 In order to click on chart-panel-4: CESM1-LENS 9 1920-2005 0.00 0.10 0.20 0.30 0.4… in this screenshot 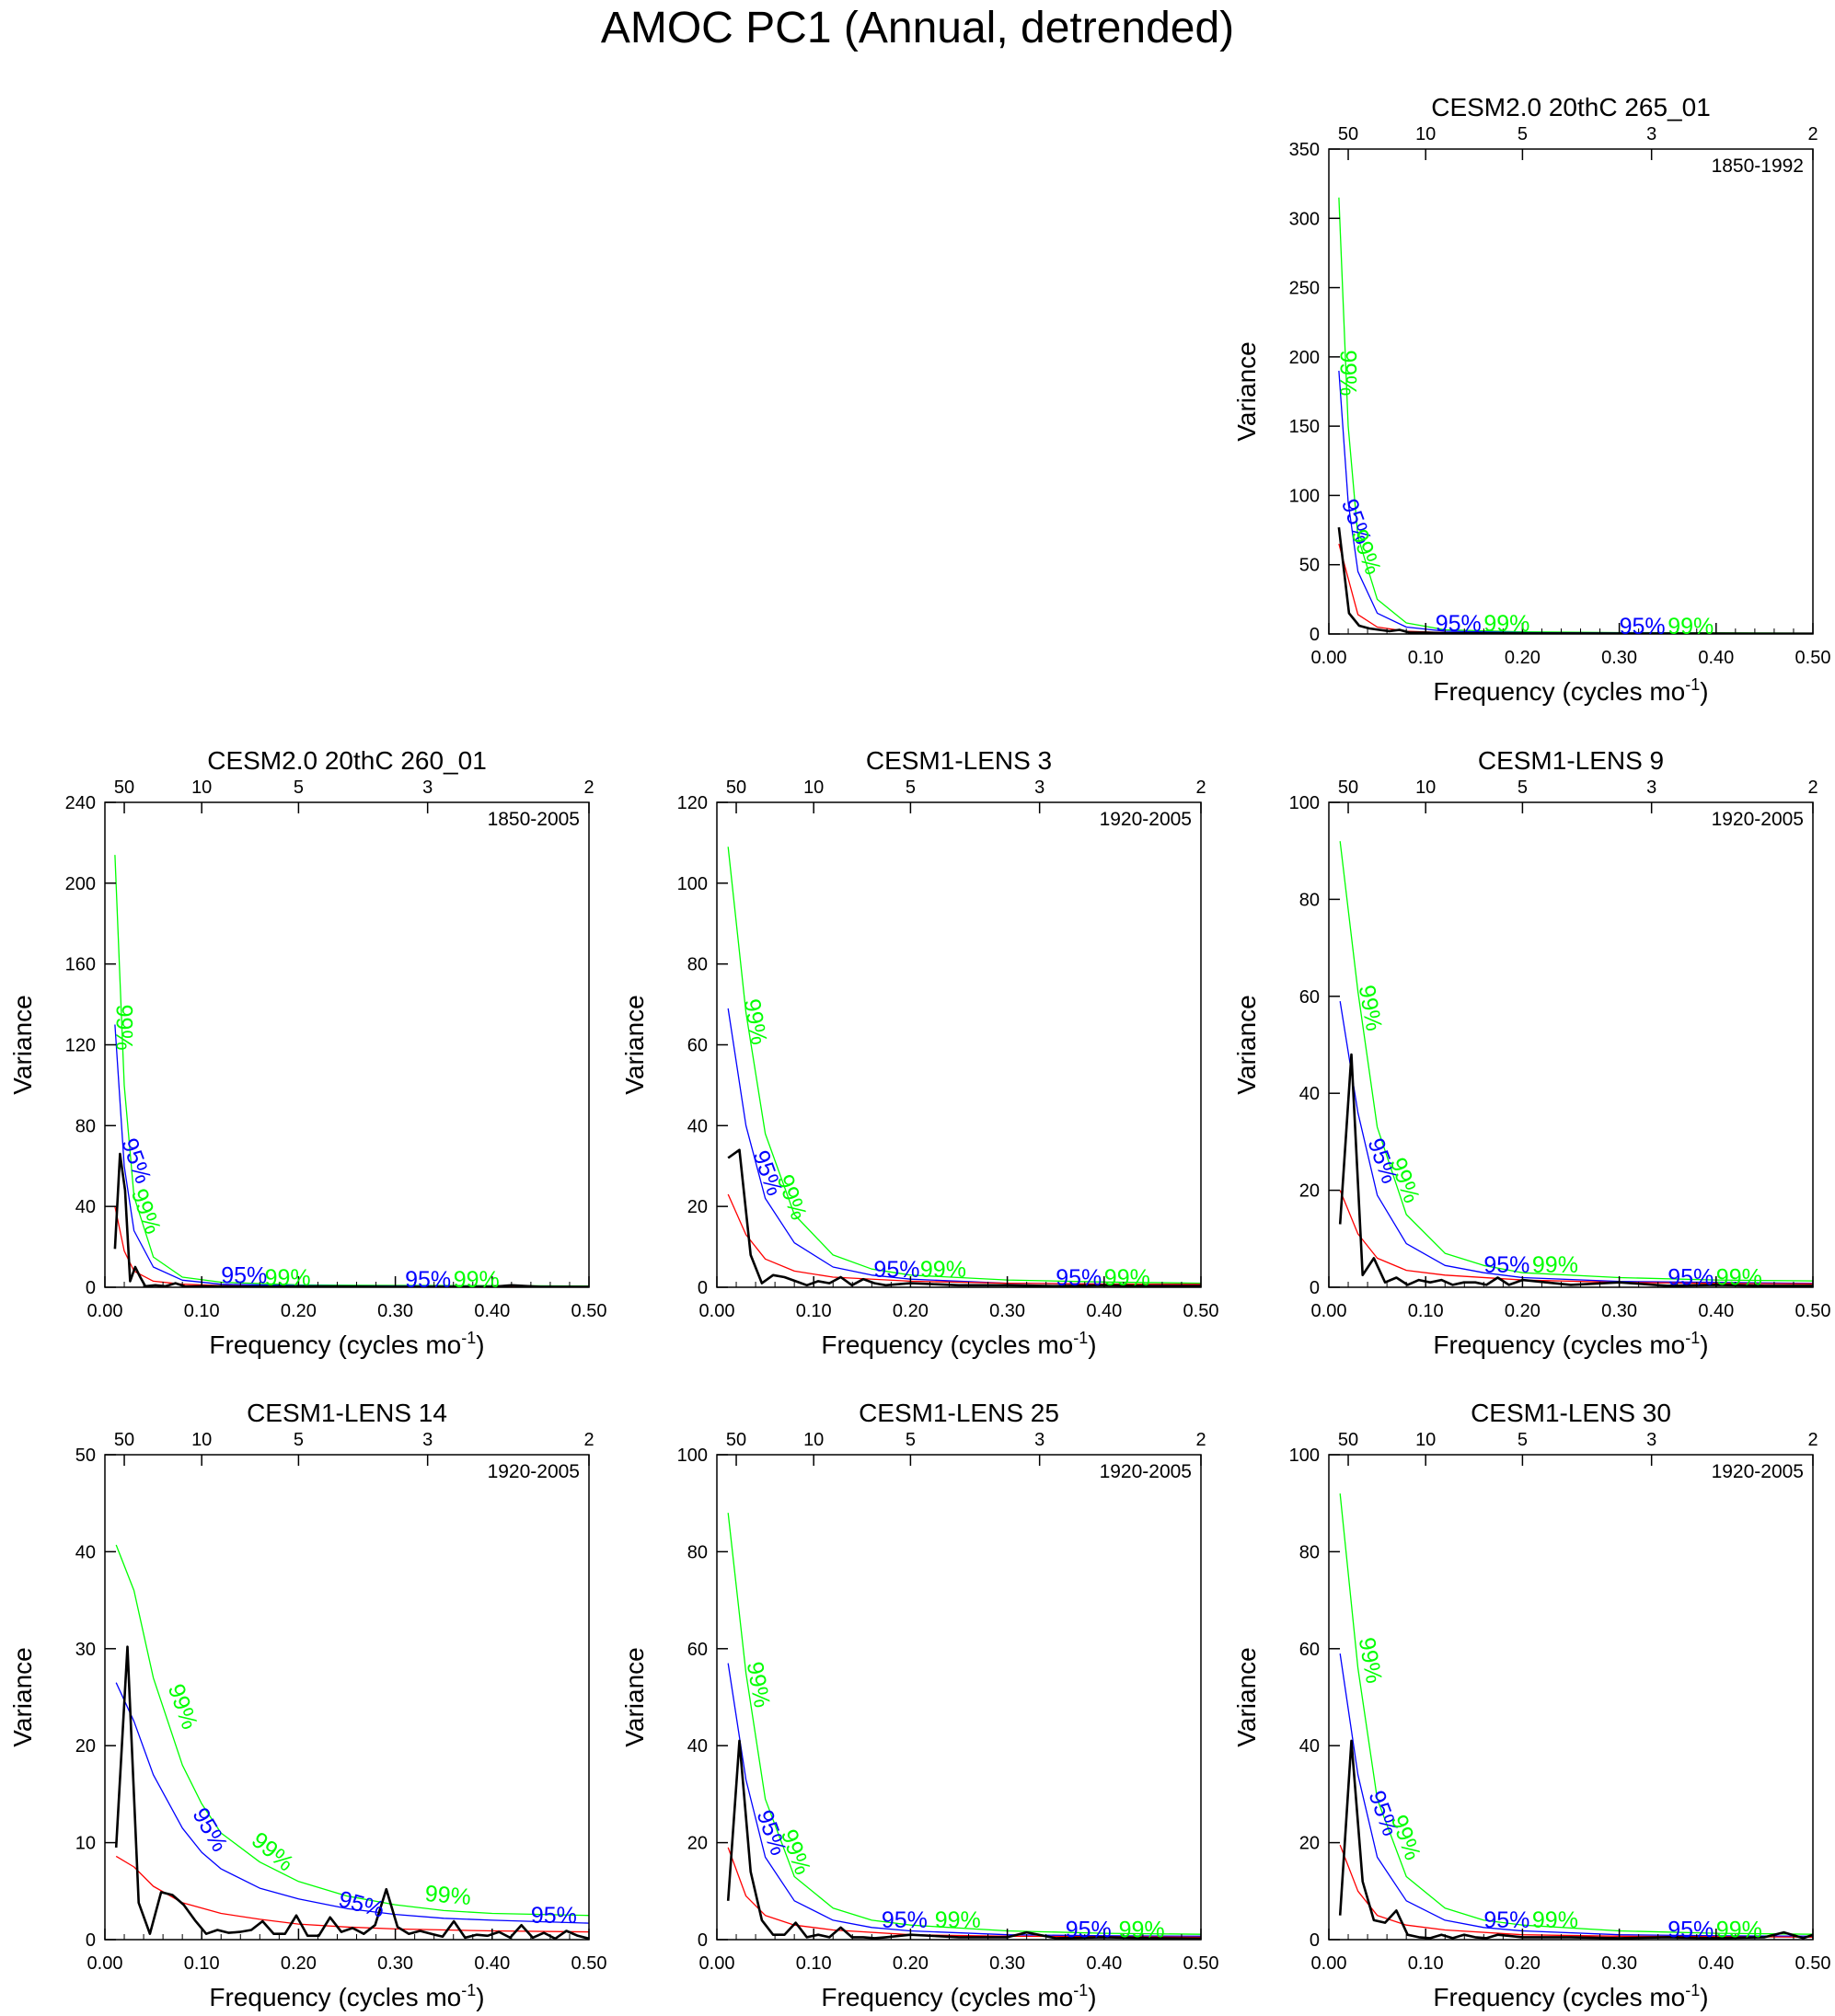, I will do `click(1531, 1052)`.